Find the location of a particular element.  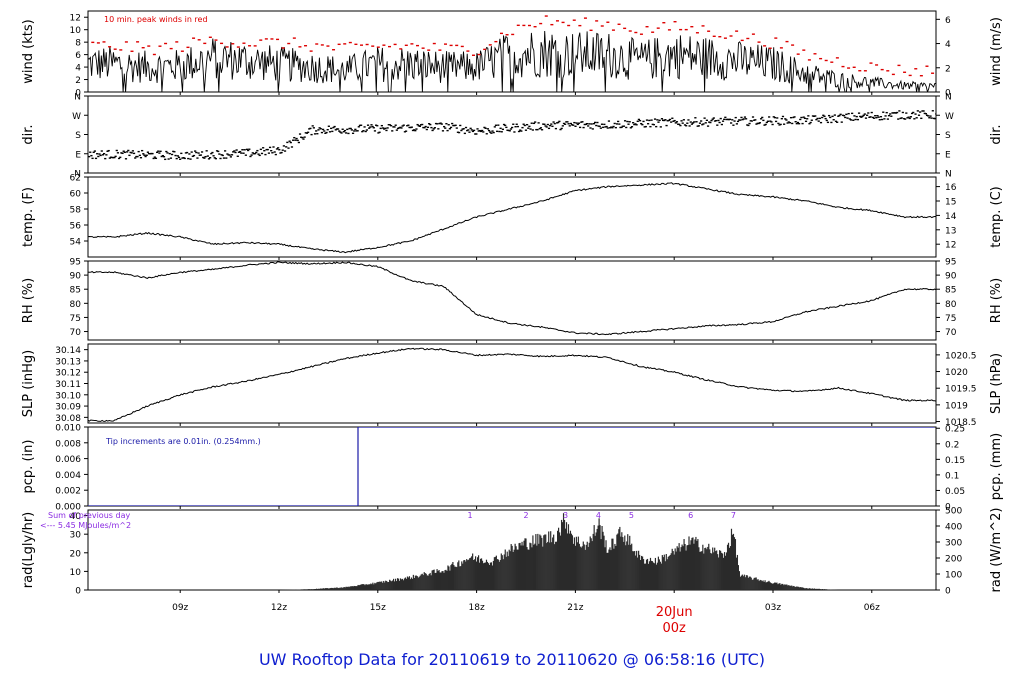

right-tick-label: 1019.5 is located at coordinates (961, 390).